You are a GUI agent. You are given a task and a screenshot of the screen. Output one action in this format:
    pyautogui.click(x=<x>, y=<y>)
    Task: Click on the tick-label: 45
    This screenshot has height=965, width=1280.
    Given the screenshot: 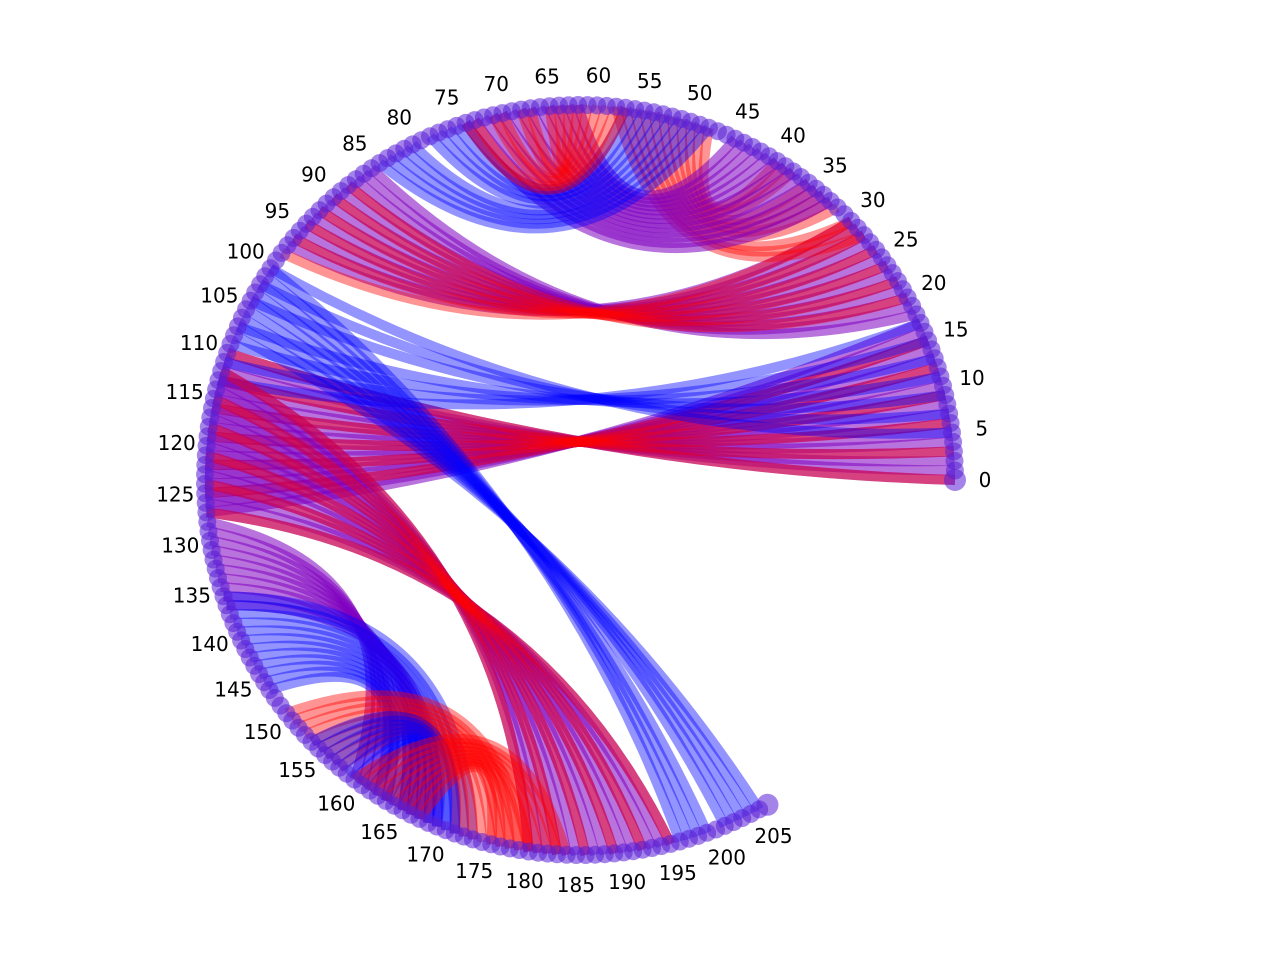 What is the action you would take?
    pyautogui.click(x=747, y=111)
    